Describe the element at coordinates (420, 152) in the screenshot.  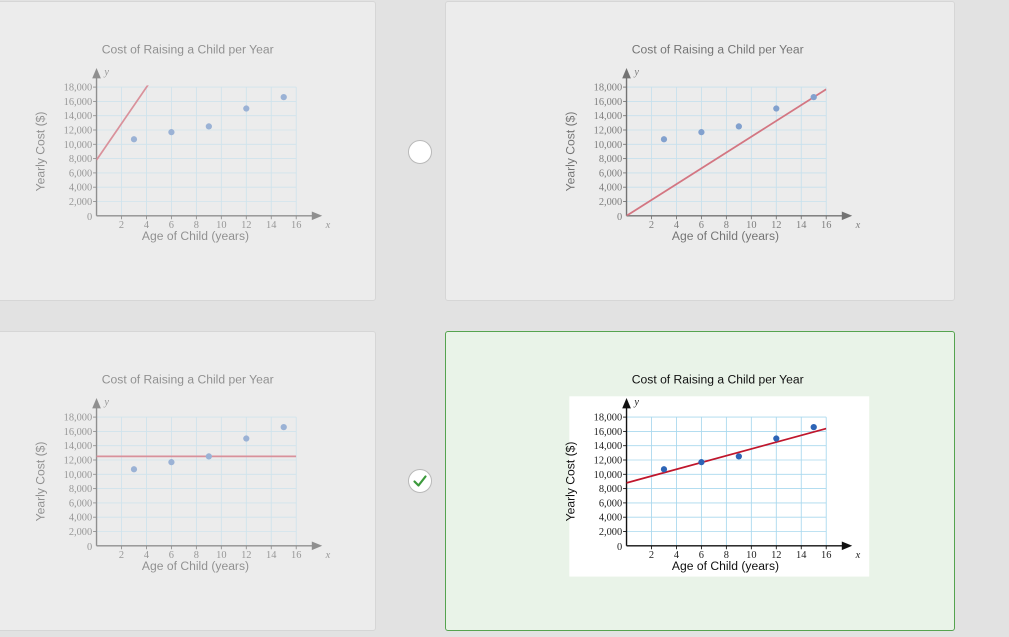
I see `answer-radio-b` at that location.